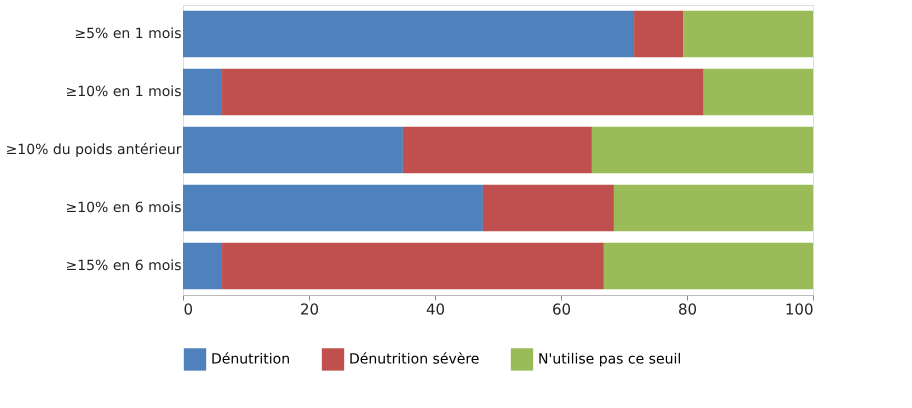 This screenshot has height=408, width=912. I want to click on y-tick-label: ≥5% en 1 mois, so click(128, 34).